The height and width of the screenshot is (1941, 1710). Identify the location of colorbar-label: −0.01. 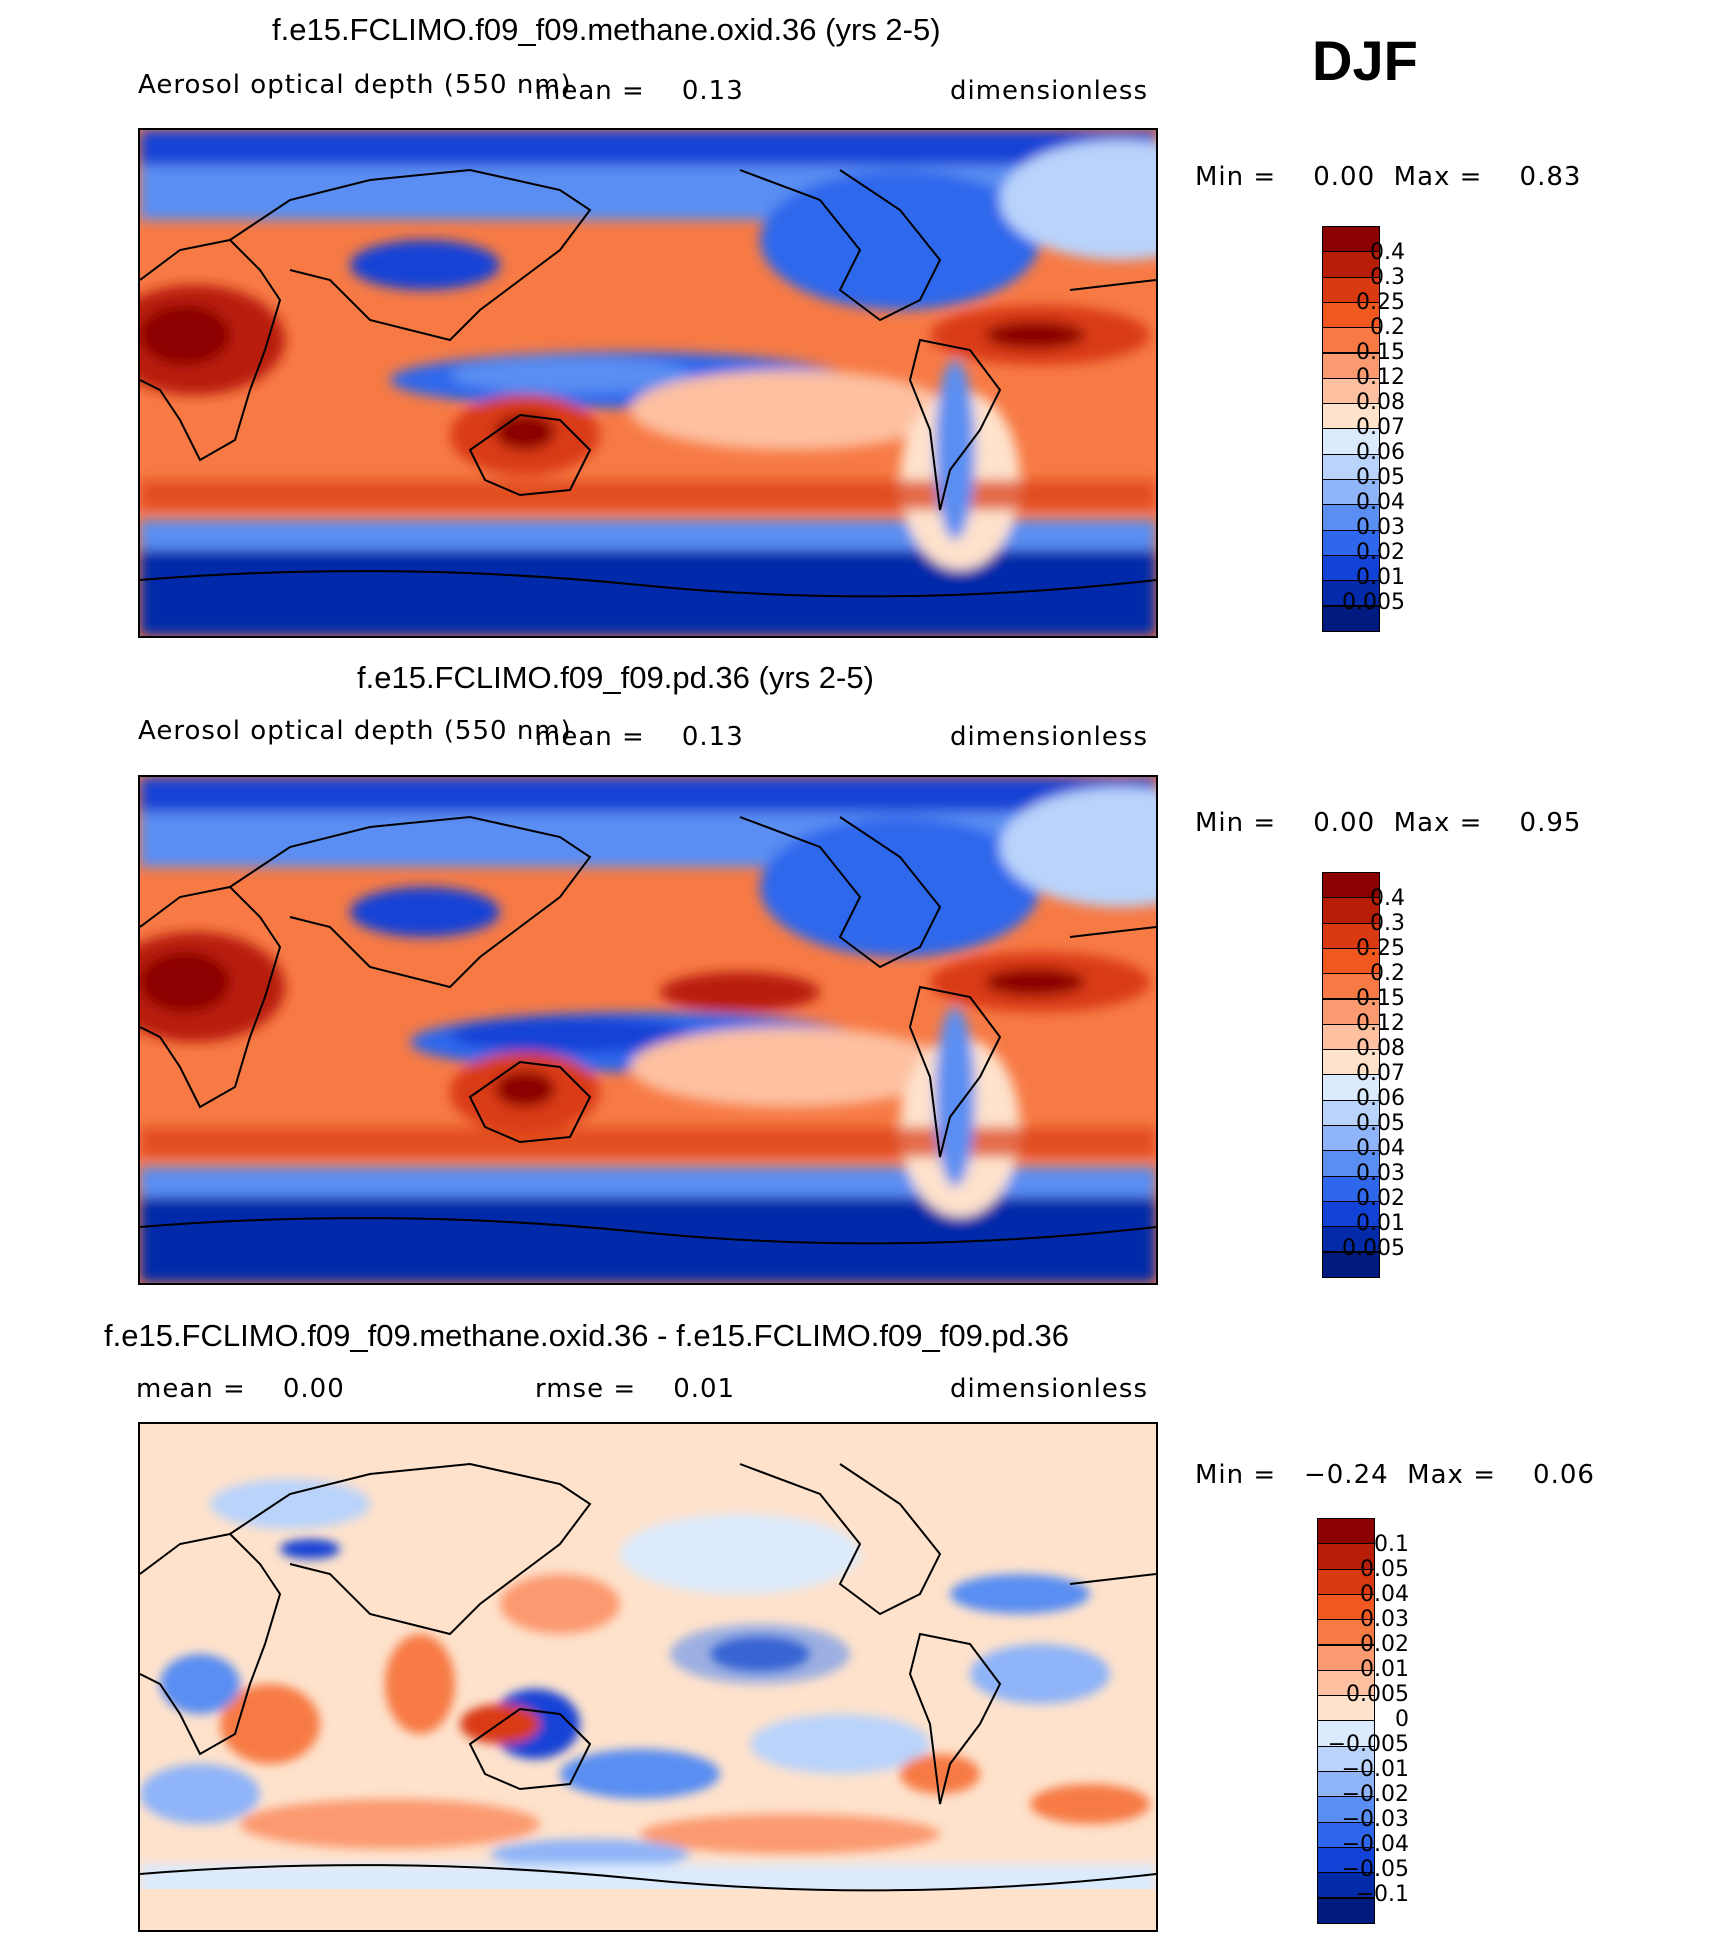
(1375, 1769).